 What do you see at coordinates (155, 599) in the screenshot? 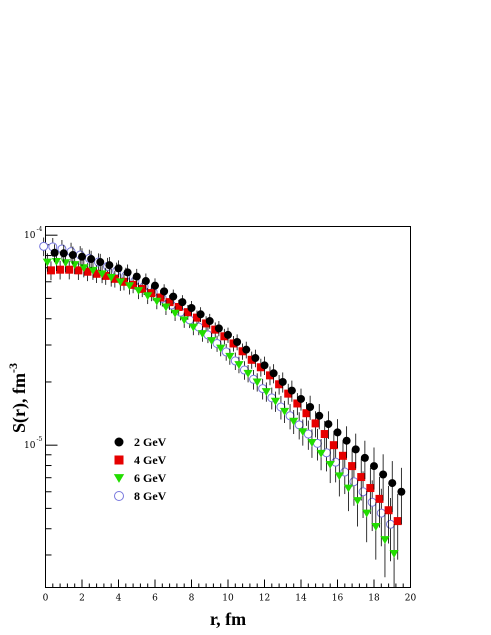
I see `x-tick-label: 6` at bounding box center [155, 599].